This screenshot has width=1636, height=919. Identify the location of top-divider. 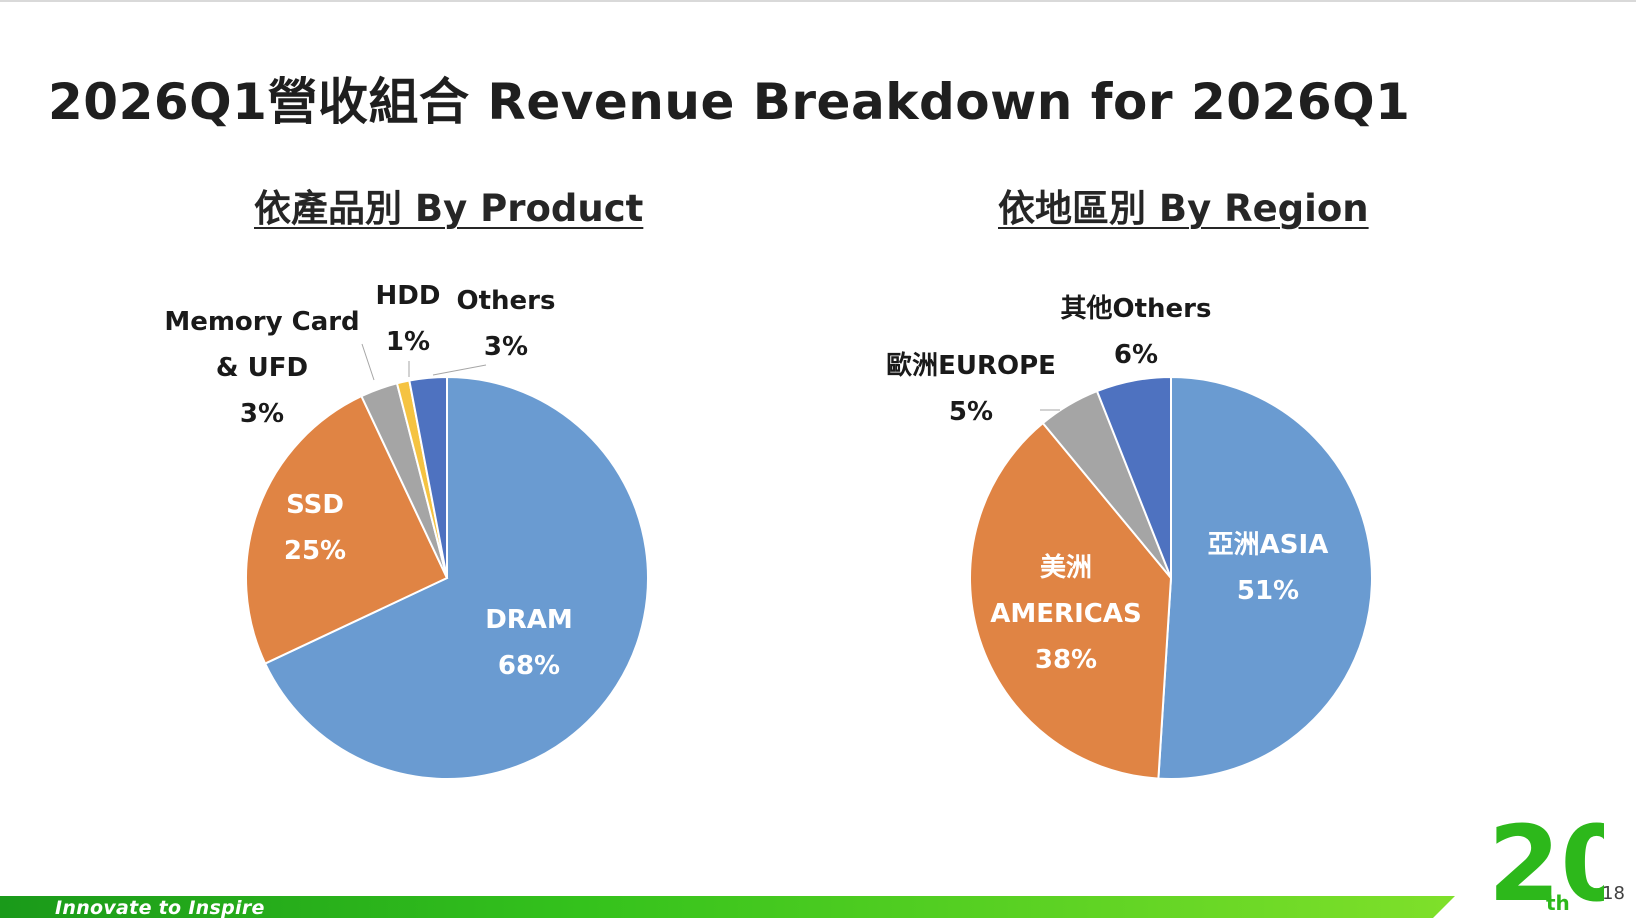
(818, 1).